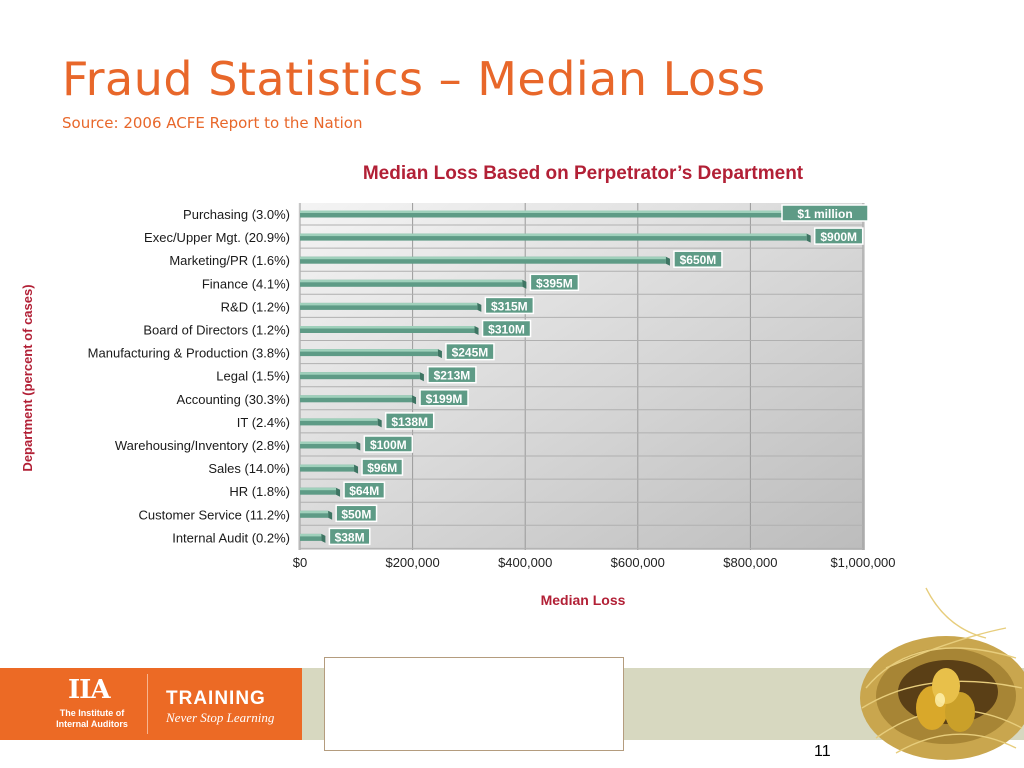  I want to click on category-label: Accounting (30.3%), so click(233, 399).